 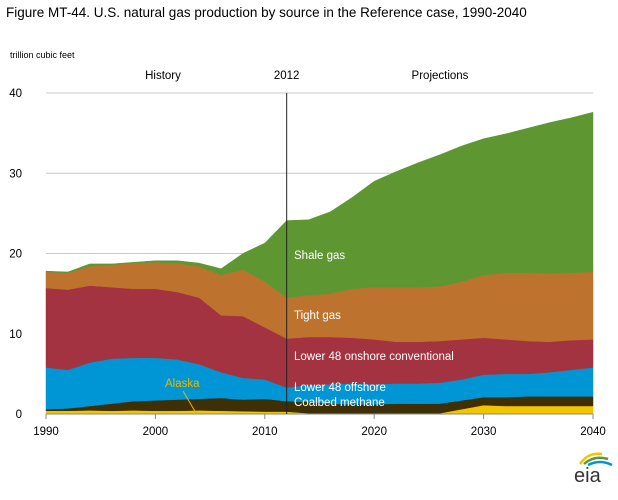 I want to click on y-tick-label: 20, so click(x=15, y=255).